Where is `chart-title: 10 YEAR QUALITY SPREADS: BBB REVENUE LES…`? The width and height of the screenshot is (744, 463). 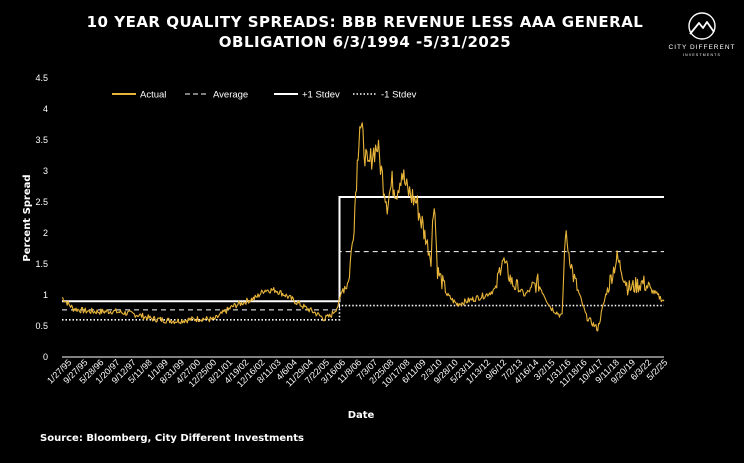 chart-title: 10 YEAR QUALITY SPREADS: BBB REVENUE LES… is located at coordinates (365, 32).